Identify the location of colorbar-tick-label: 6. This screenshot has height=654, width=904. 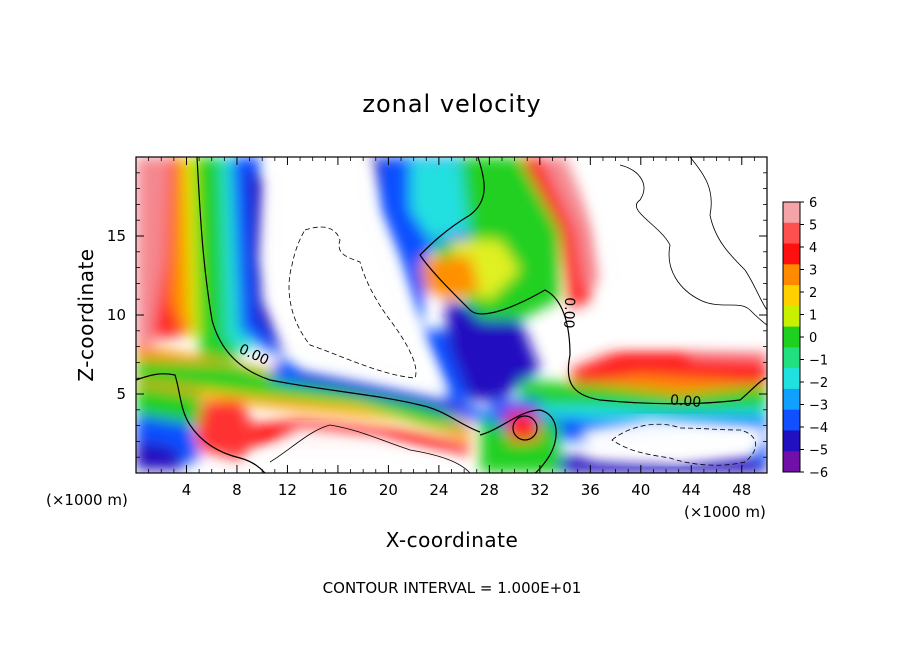
(813, 203).